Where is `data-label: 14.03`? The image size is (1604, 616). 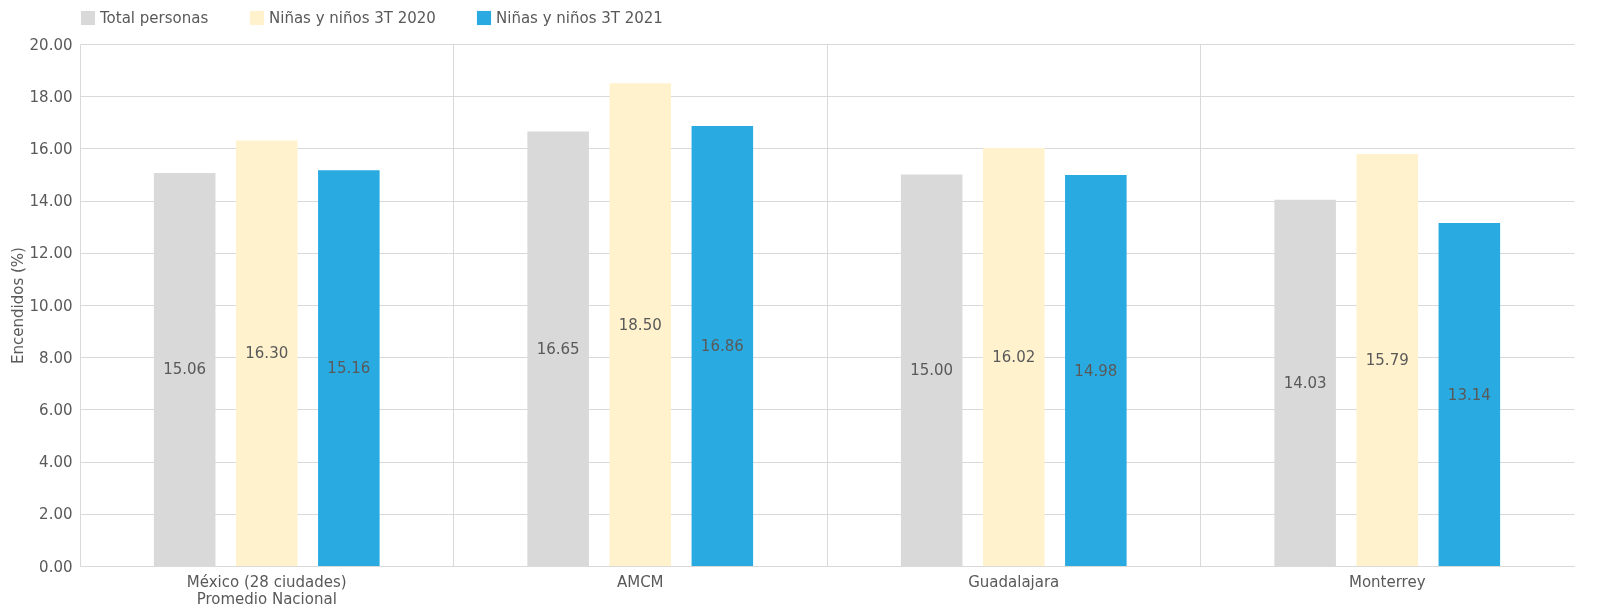
data-label: 14.03 is located at coordinates (1305, 382).